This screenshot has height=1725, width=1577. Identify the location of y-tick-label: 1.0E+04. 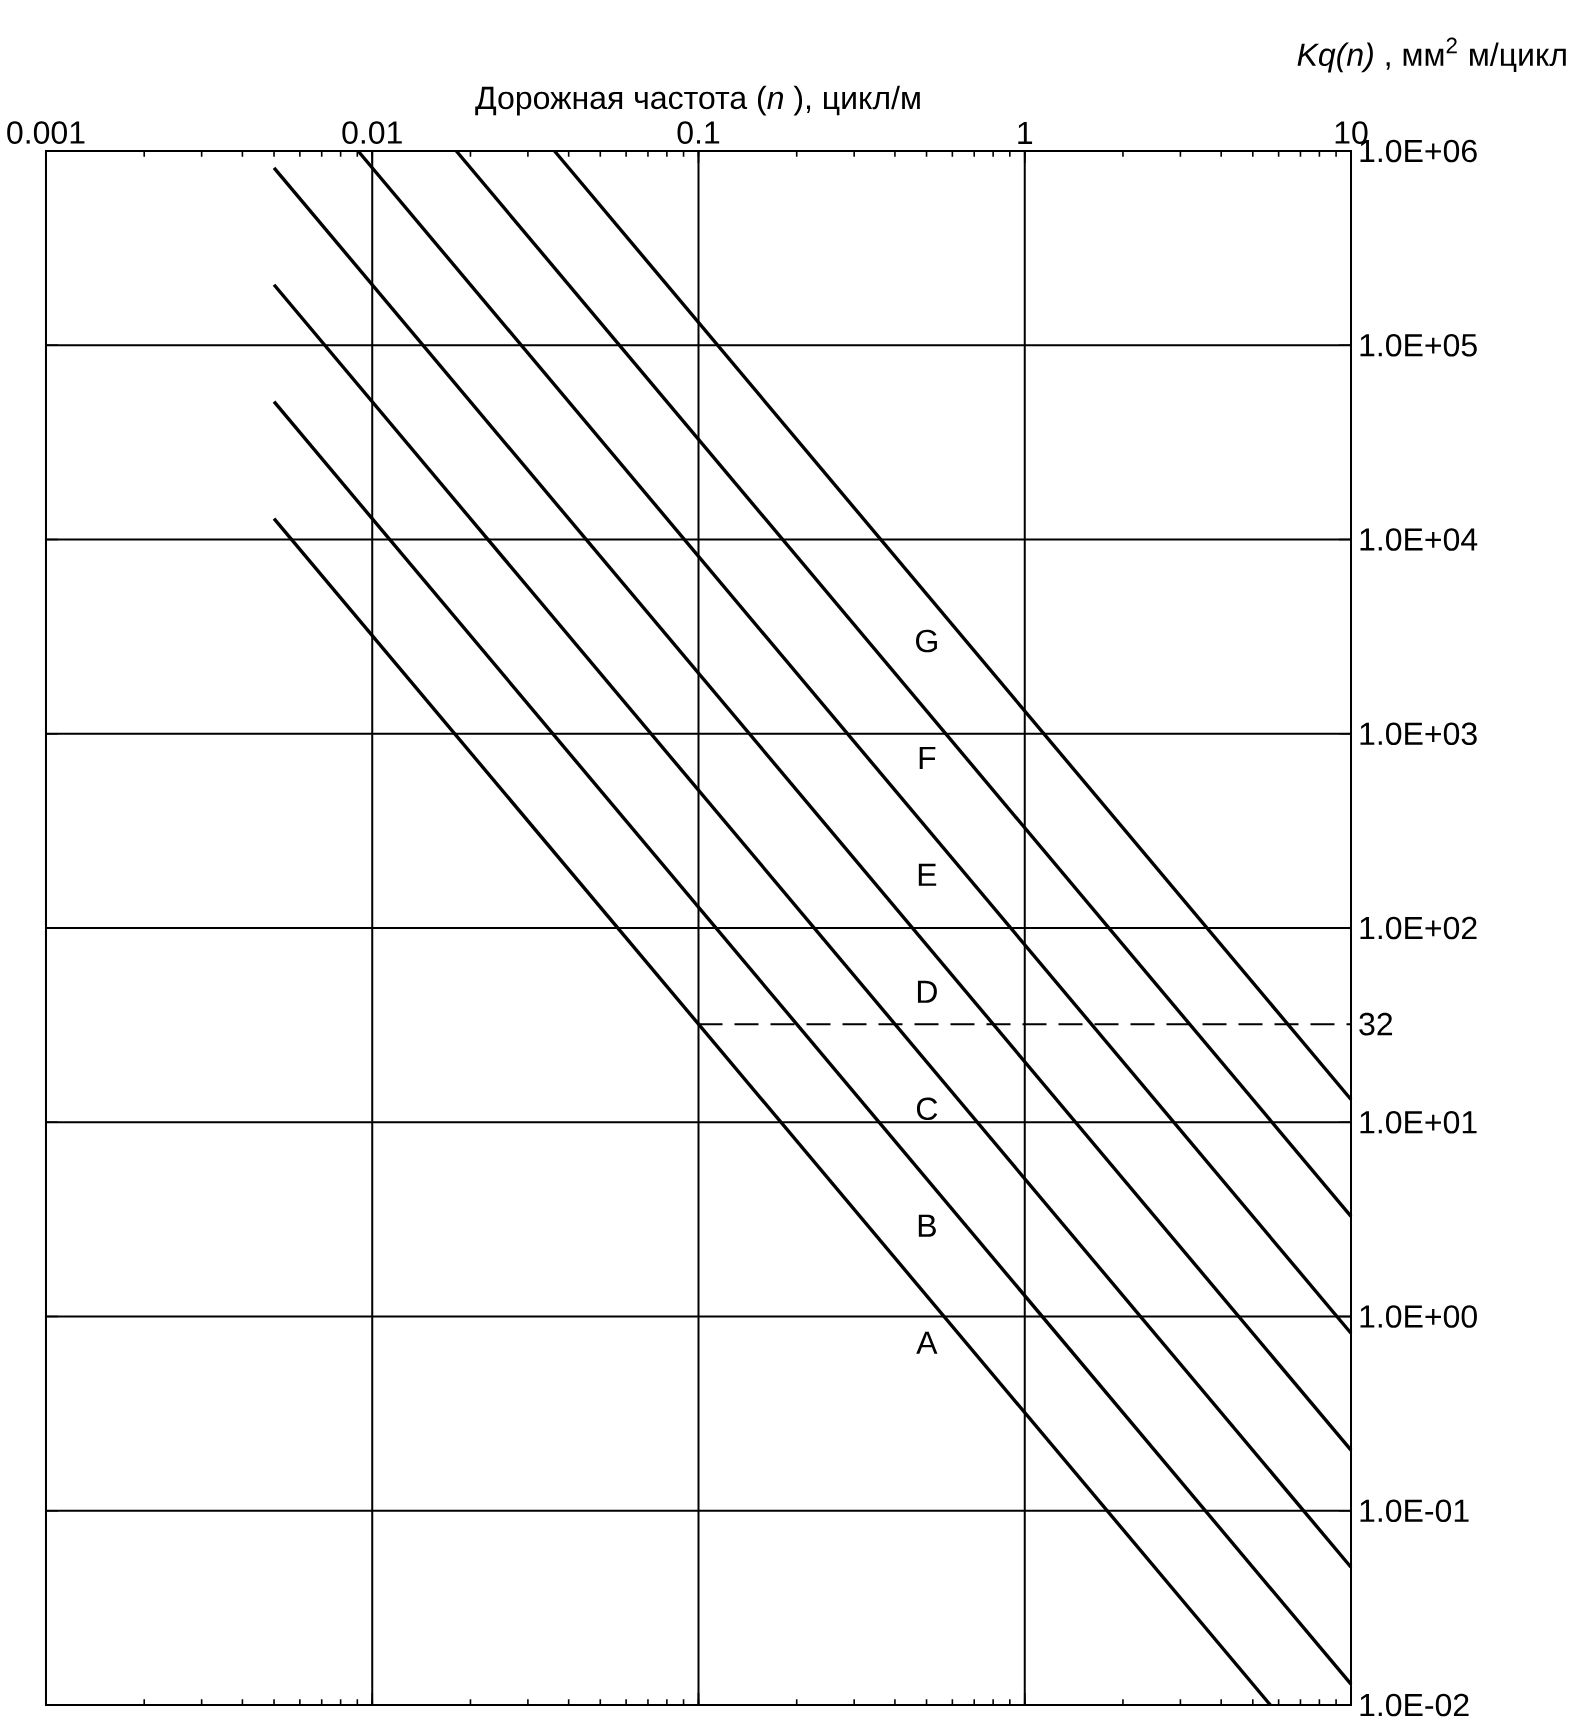
(1419, 539).